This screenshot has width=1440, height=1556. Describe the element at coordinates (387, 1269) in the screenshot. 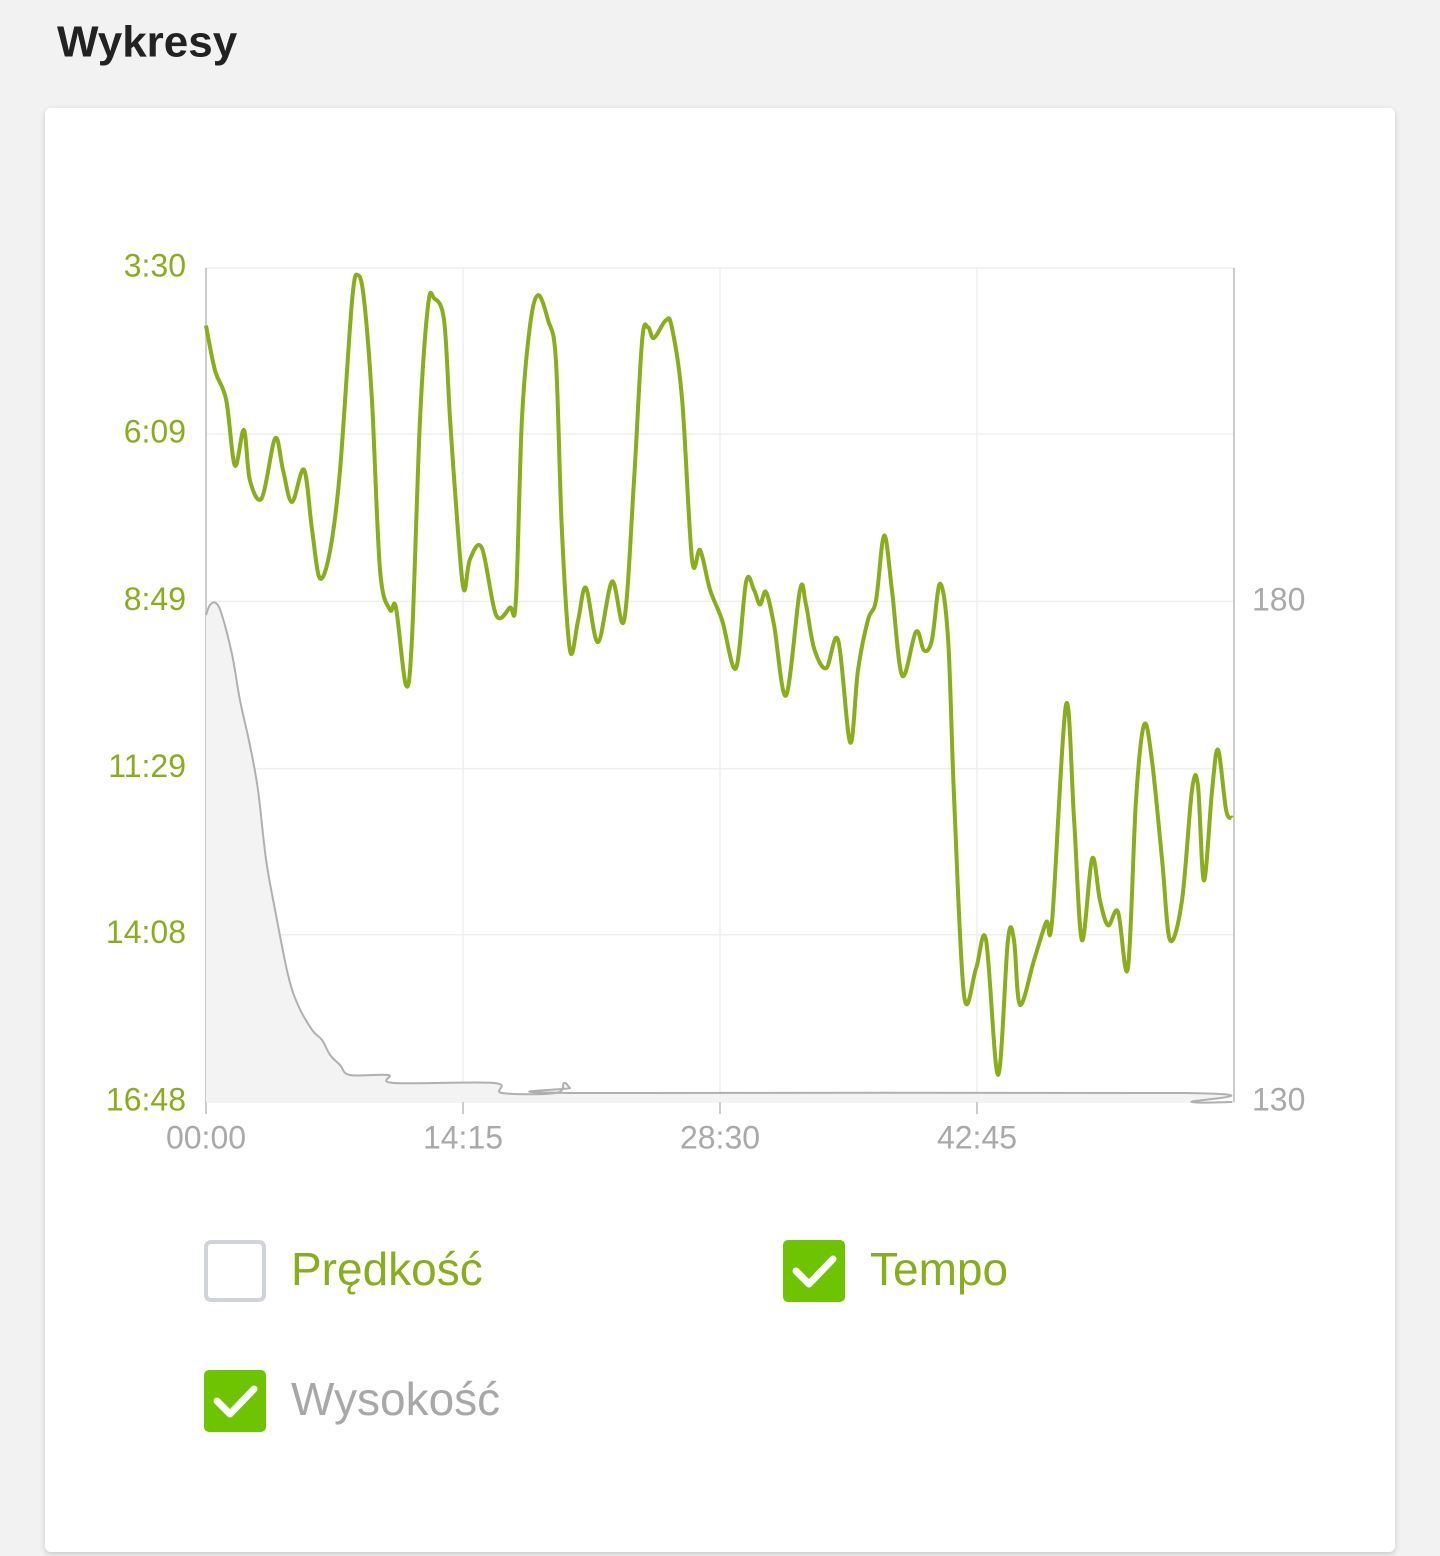

I see `legend-label: Prędkość` at that location.